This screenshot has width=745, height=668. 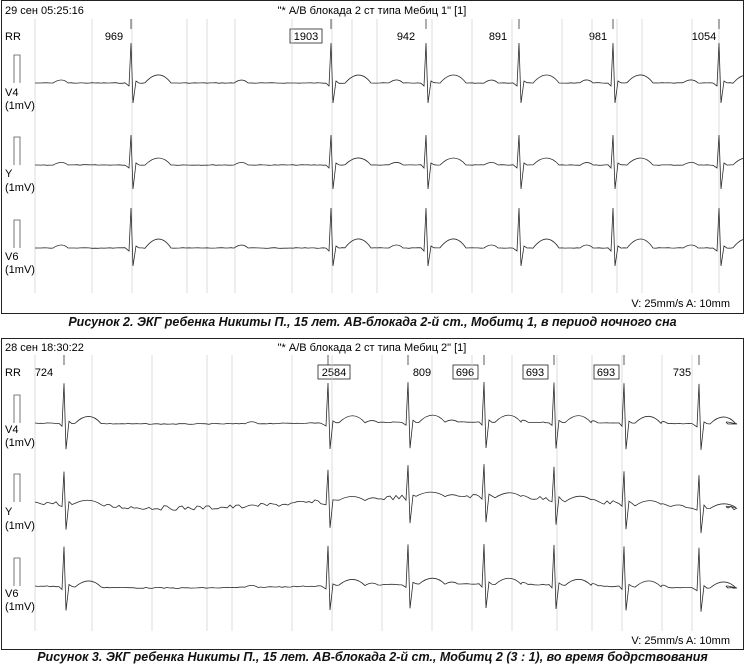 I want to click on rr-value: 969, so click(x=114, y=37).